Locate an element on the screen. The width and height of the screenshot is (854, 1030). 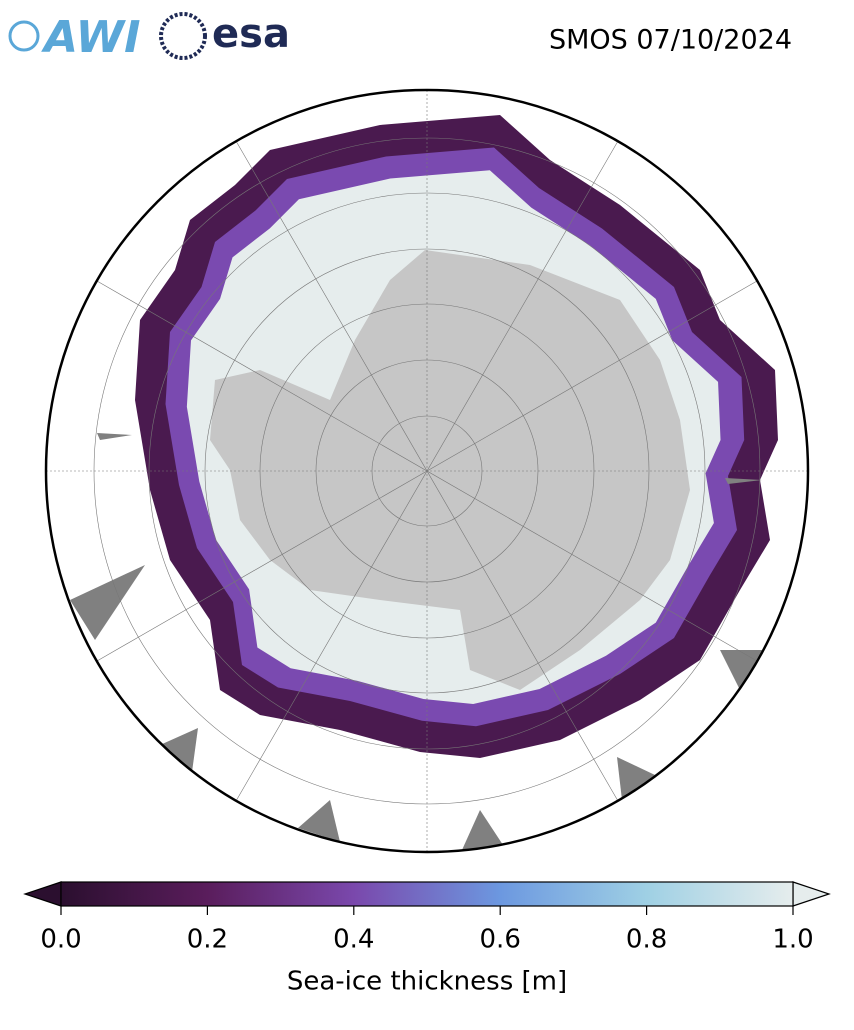
map-title: SMOS 07/10/2024 is located at coordinates (670, 40).